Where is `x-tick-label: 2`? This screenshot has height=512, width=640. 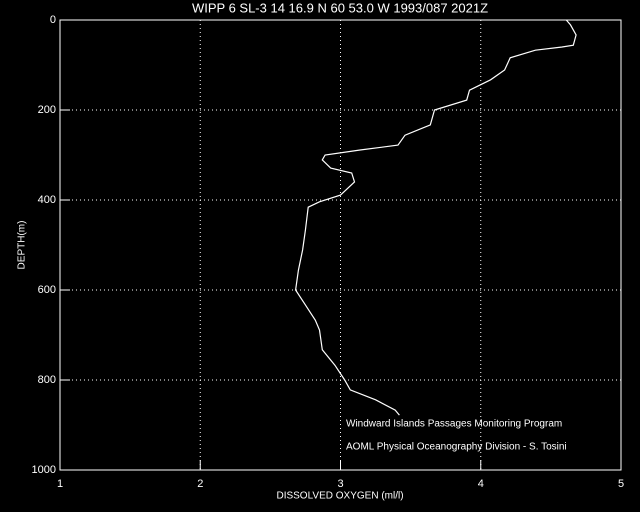 x-tick-label: 2 is located at coordinates (200, 484).